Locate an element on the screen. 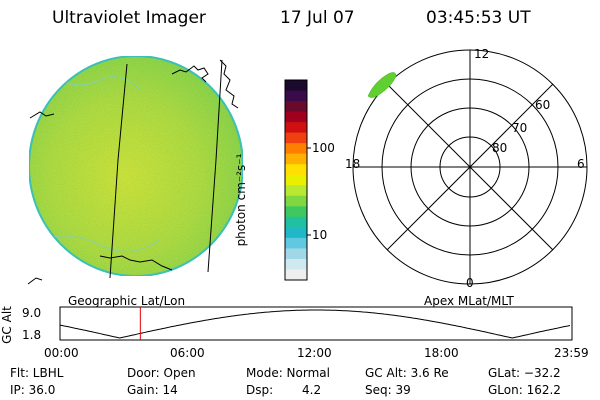 The image size is (600, 400). status-glon: GLon: 162.2 is located at coordinates (524, 390).